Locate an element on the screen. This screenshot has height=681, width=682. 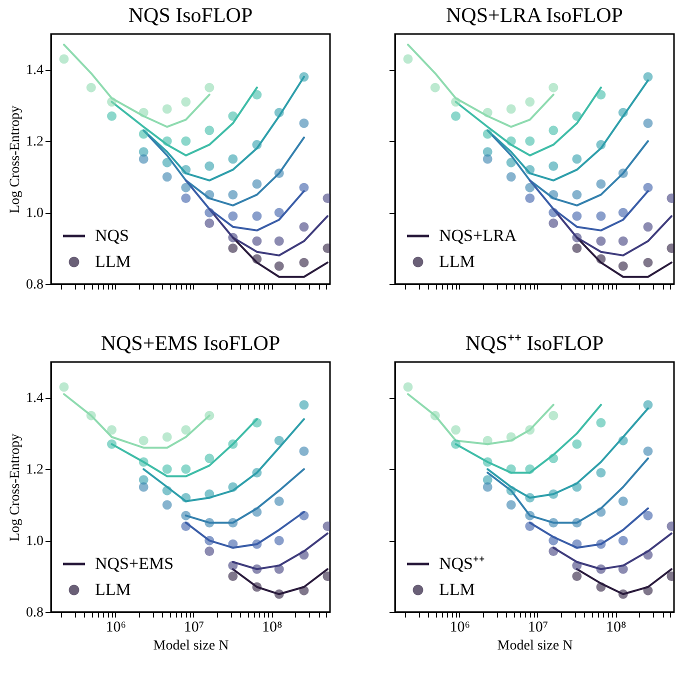
chart-title: NQS+EMS IsoFLOP is located at coordinates (190, 343).